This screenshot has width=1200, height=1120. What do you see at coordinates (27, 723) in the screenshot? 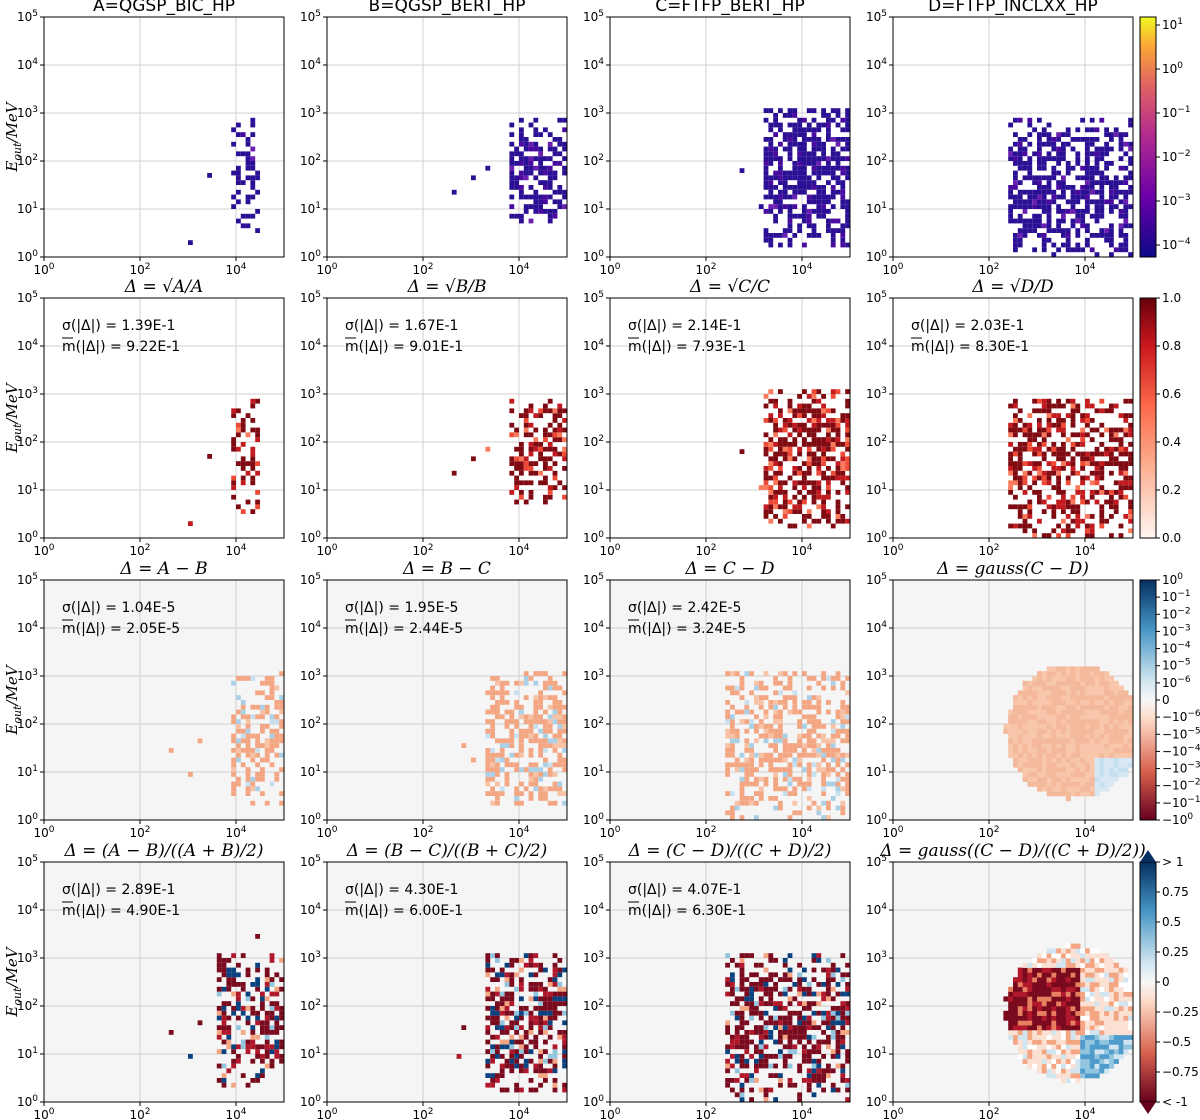
I see `y-tick-label: 102` at bounding box center [27, 723].